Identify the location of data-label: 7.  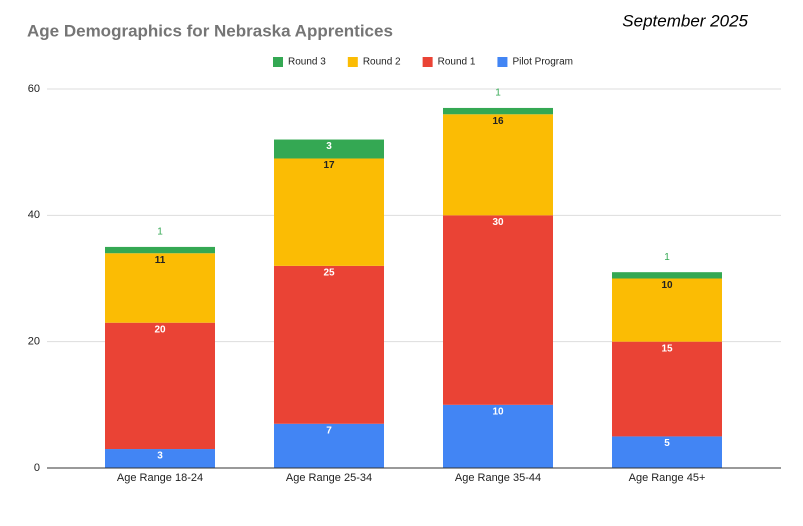
(329, 430).